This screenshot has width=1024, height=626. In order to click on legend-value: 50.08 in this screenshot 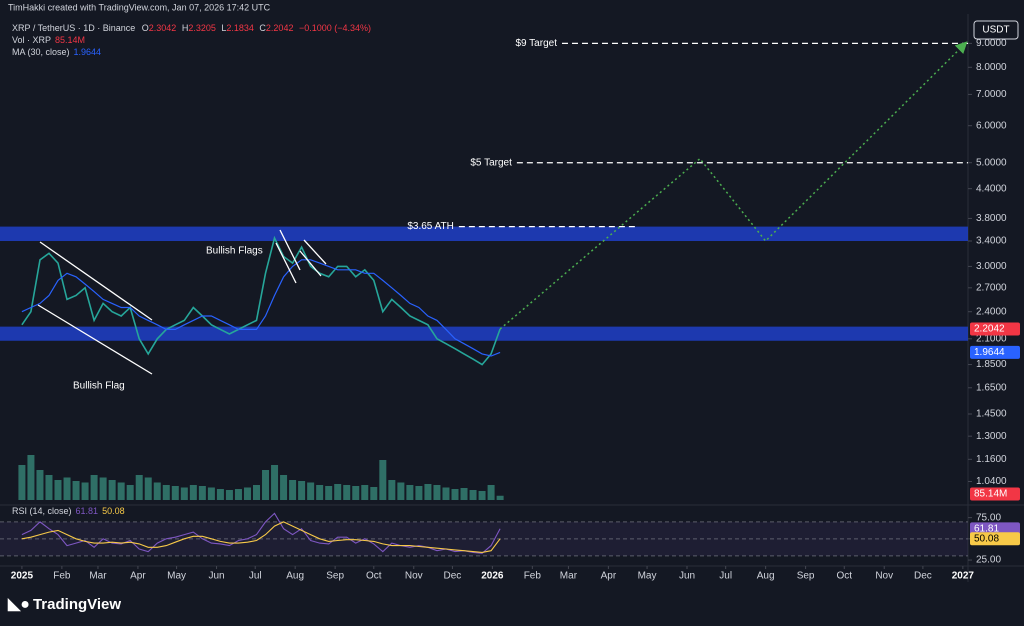, I will do `click(113, 511)`.